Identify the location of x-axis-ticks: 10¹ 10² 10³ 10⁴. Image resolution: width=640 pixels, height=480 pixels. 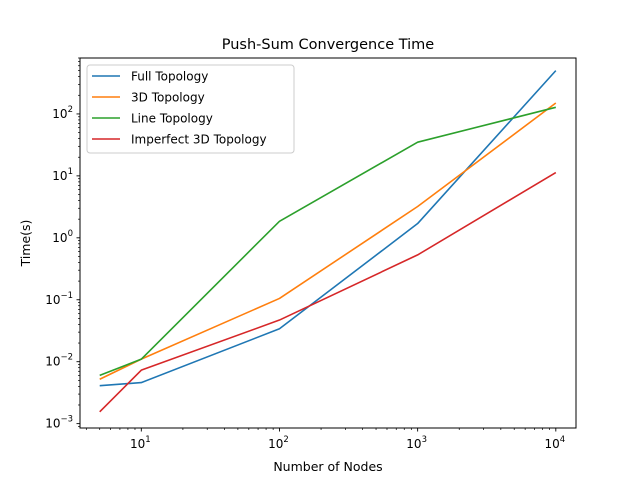
(325, 439).